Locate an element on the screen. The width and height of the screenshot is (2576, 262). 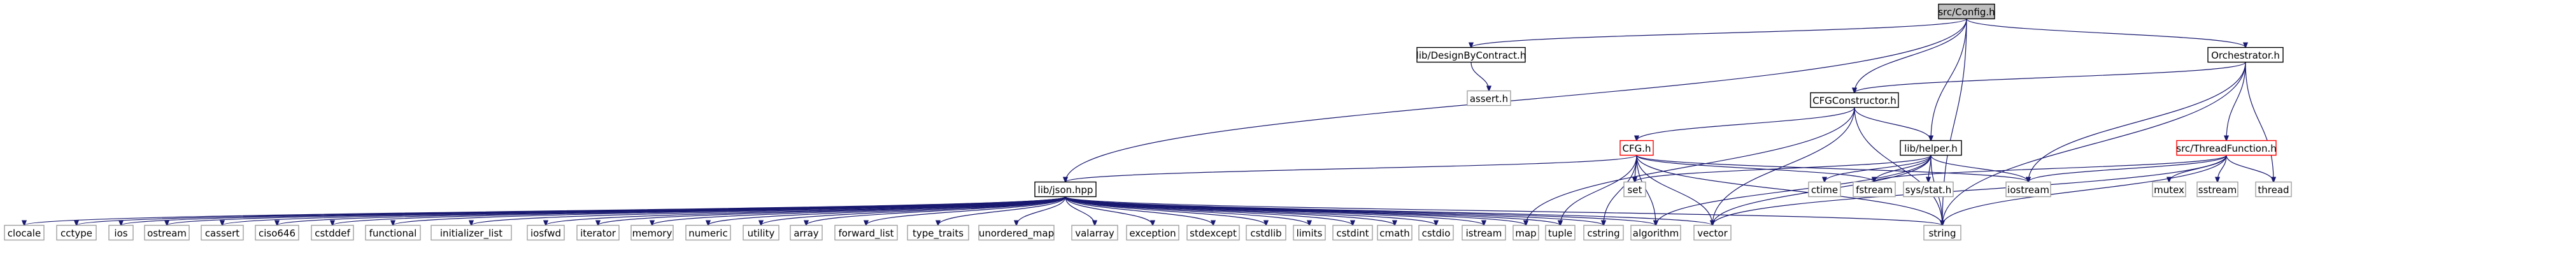
node-sstream: sstream is located at coordinates (2217, 189).